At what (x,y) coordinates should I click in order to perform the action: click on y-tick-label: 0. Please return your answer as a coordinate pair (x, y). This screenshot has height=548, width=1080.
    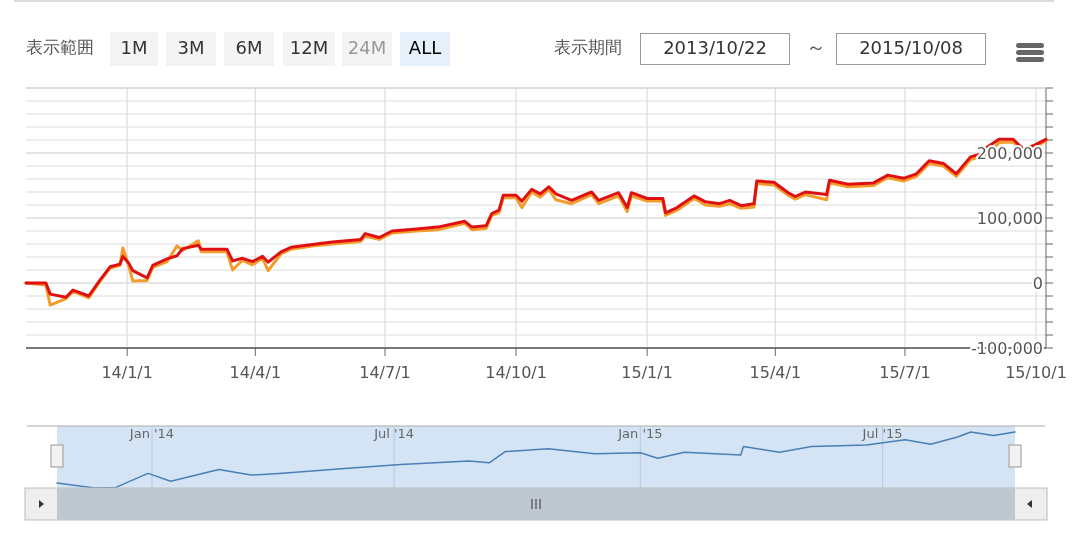
    Looking at the image, I should click on (1037, 283).